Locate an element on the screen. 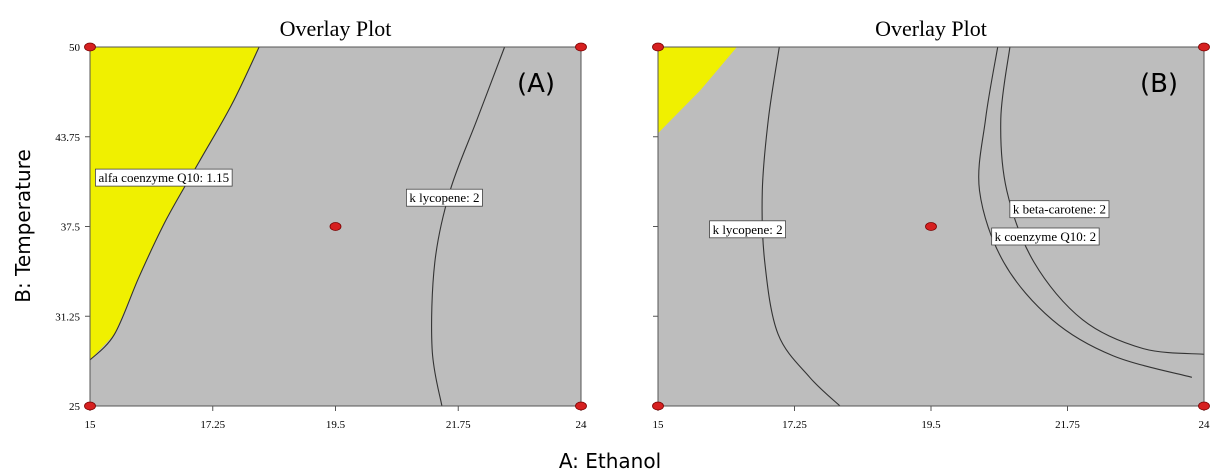 The image size is (1221, 475). x-axis-label: A: Ethanol is located at coordinates (610, 461).